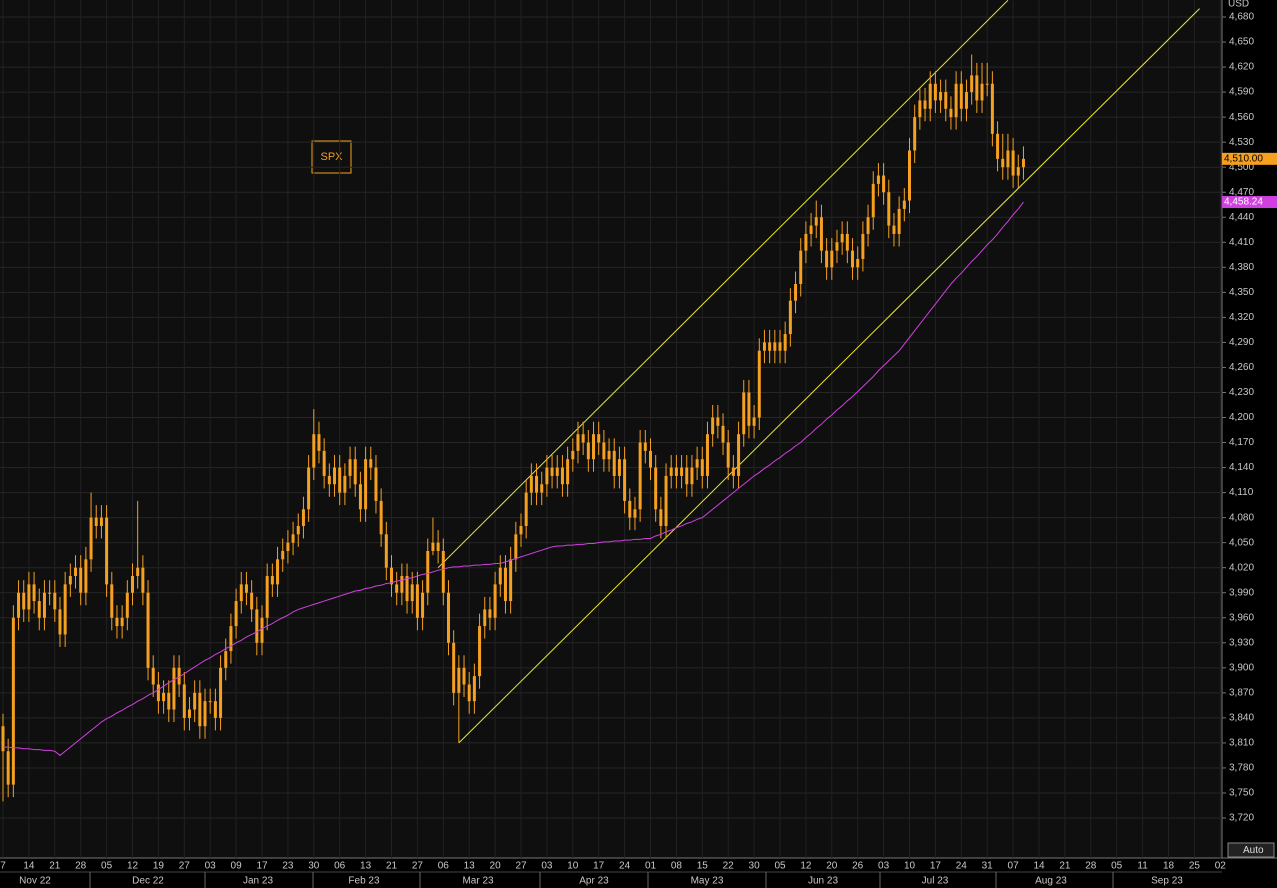 This screenshot has height=888, width=1277. Describe the element at coordinates (1241, 317) in the screenshot. I see `y-tick-label: 4,320` at that location.